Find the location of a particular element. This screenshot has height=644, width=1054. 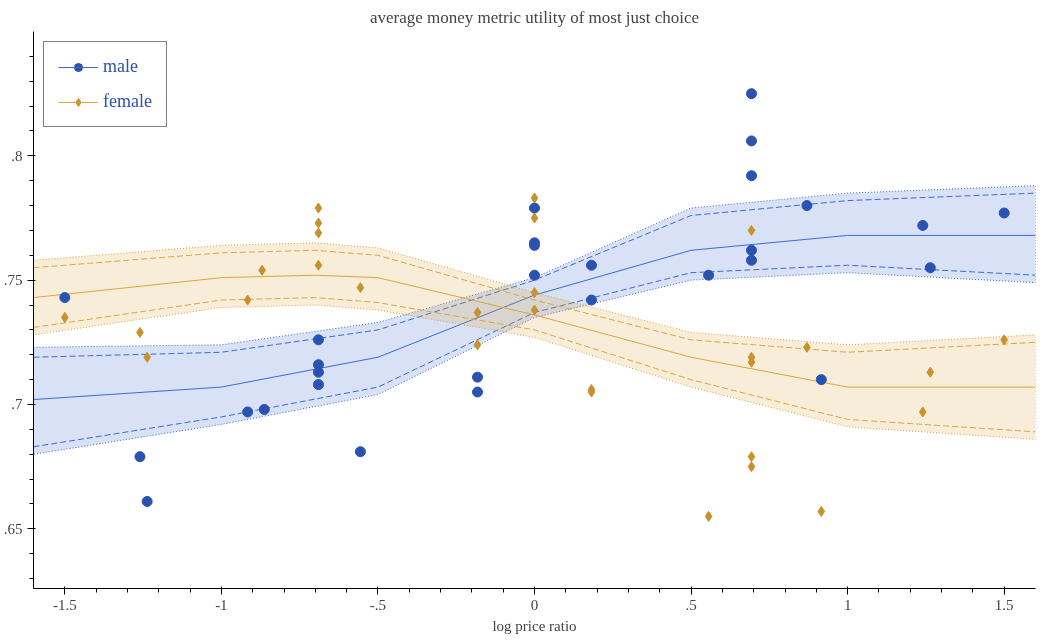

y-tick-label: .65 is located at coordinates (13, 528).